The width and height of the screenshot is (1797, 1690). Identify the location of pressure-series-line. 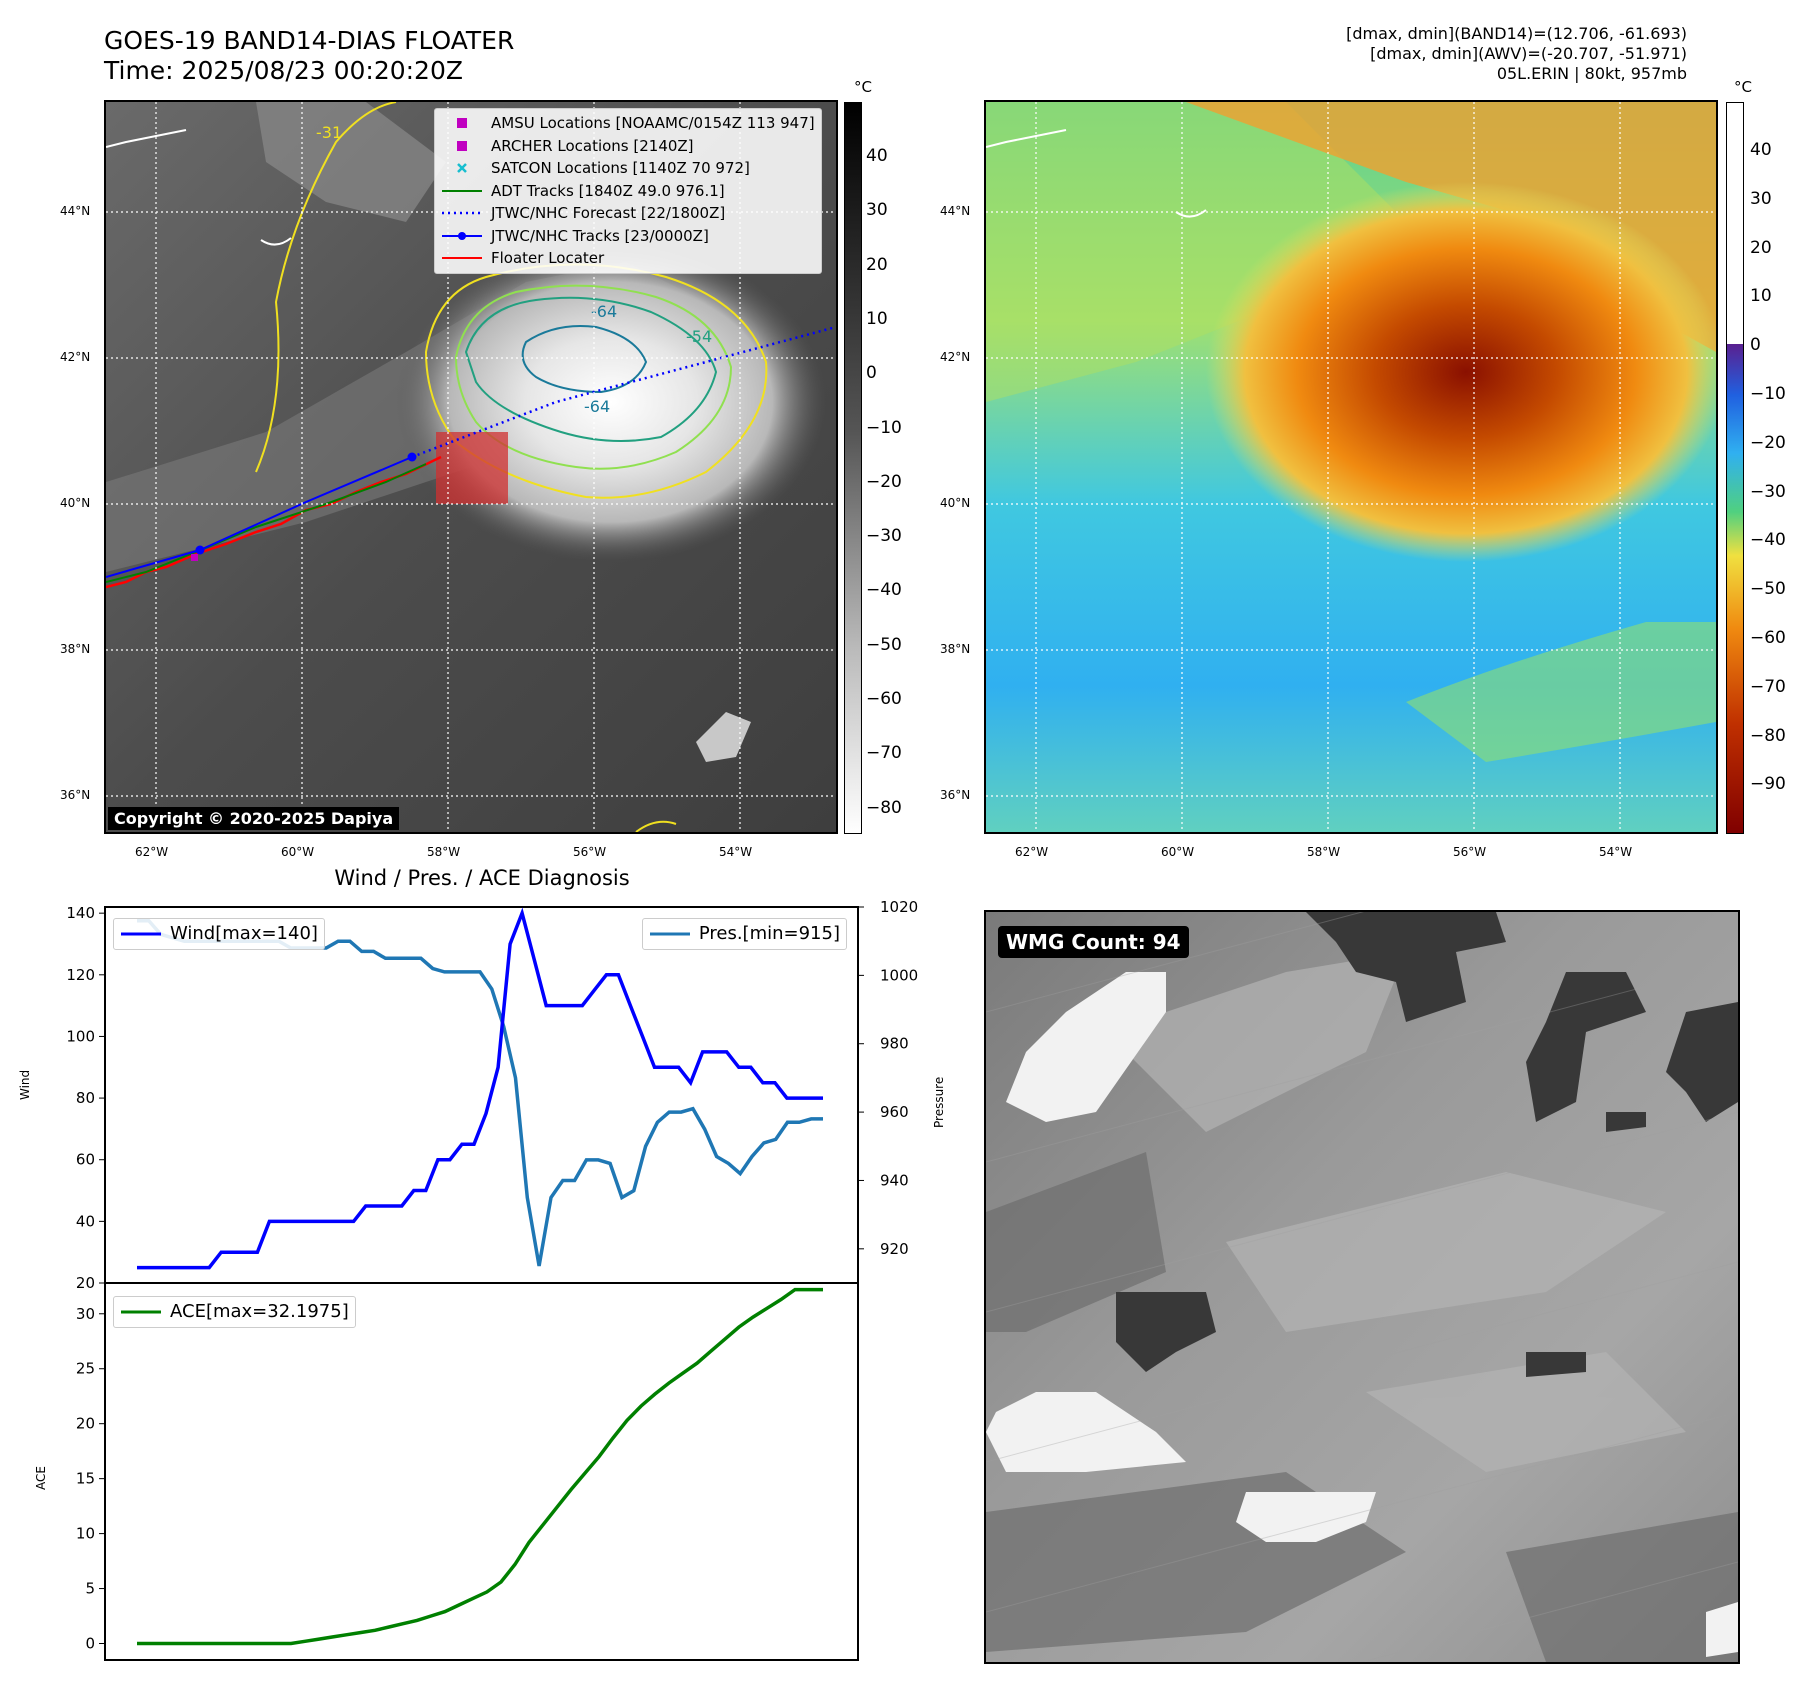
(480, 1092).